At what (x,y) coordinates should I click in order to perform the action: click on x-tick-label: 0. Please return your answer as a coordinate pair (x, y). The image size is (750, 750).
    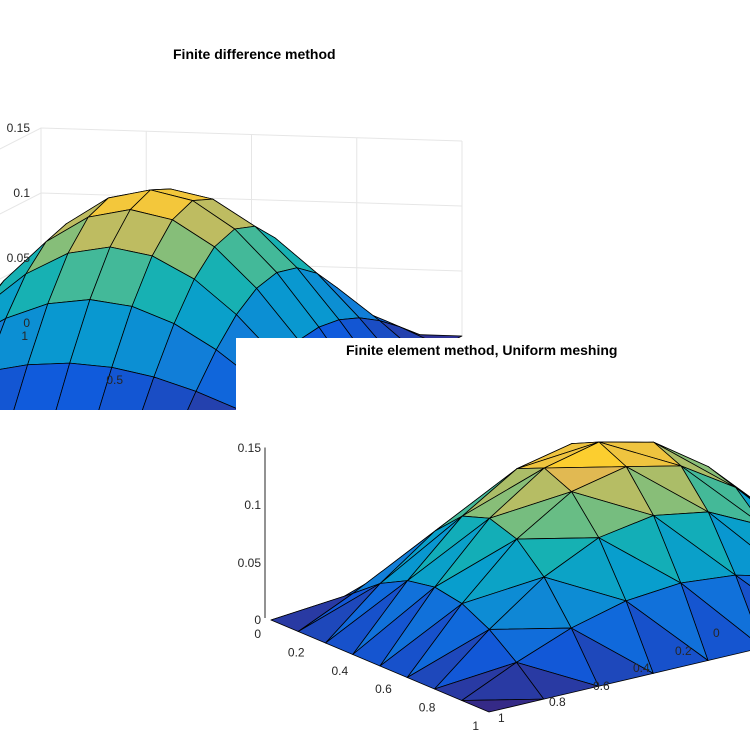
    Looking at the image, I should click on (716, 633).